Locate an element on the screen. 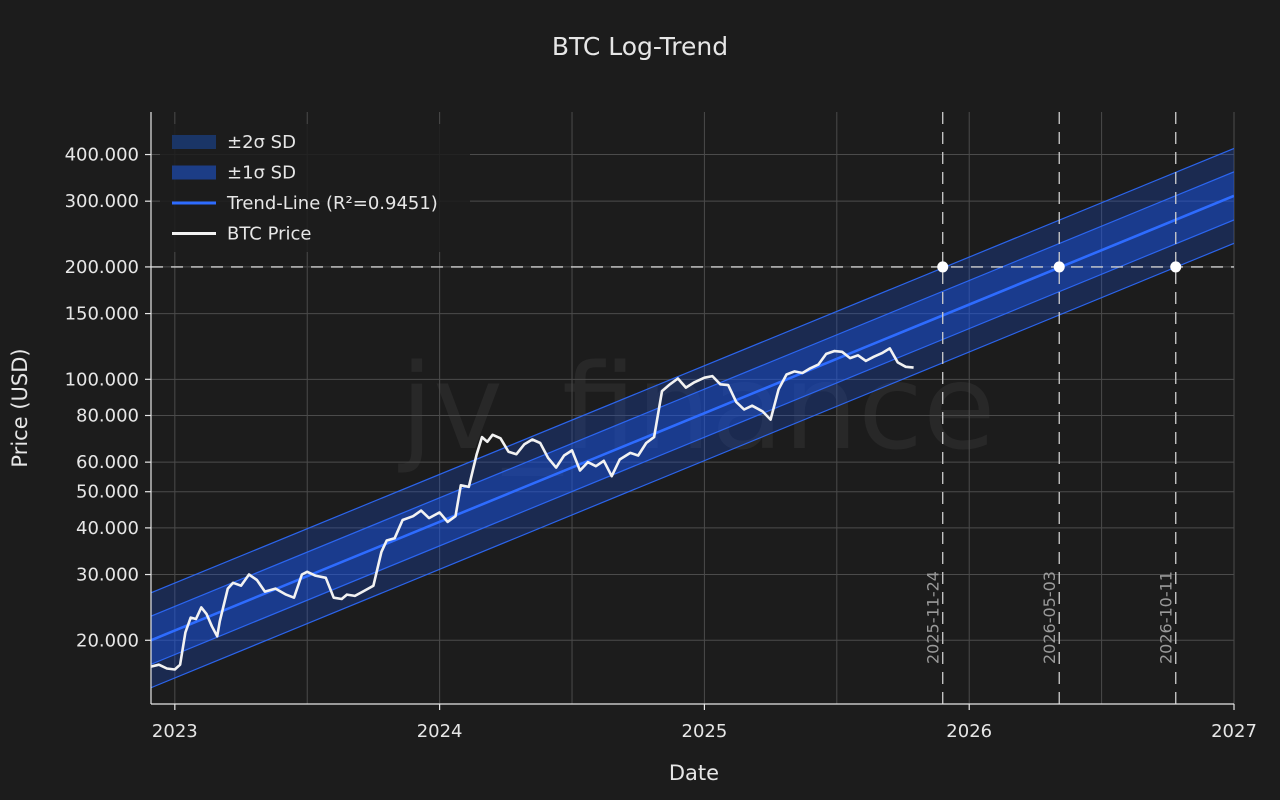 The width and height of the screenshot is (1280, 800). crossing-date-label: 2026-10-11 is located at coordinates (1166, 617).